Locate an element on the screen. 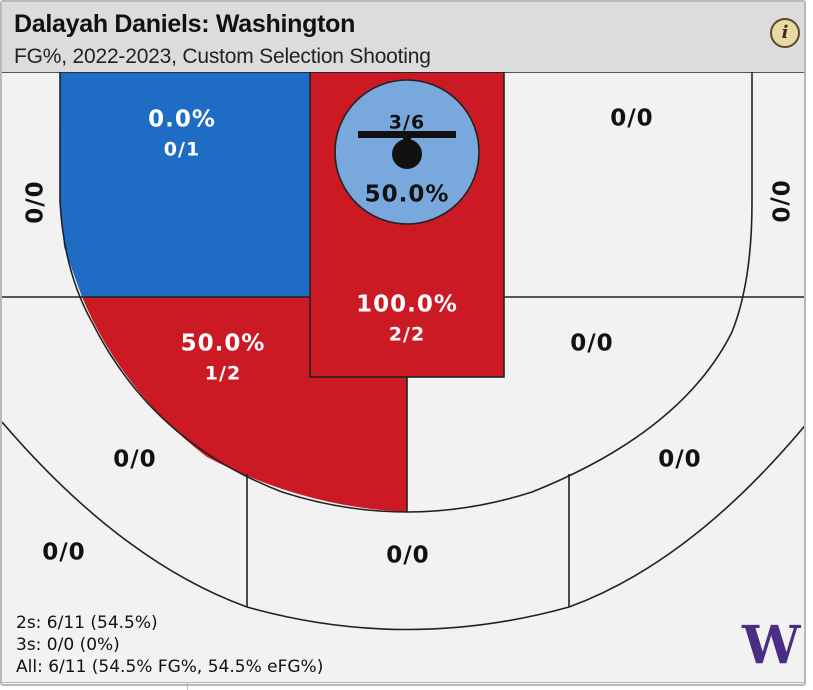 This screenshot has height=690, width=813. zone-pct-short-left-lower: 50.0% is located at coordinates (223, 344).